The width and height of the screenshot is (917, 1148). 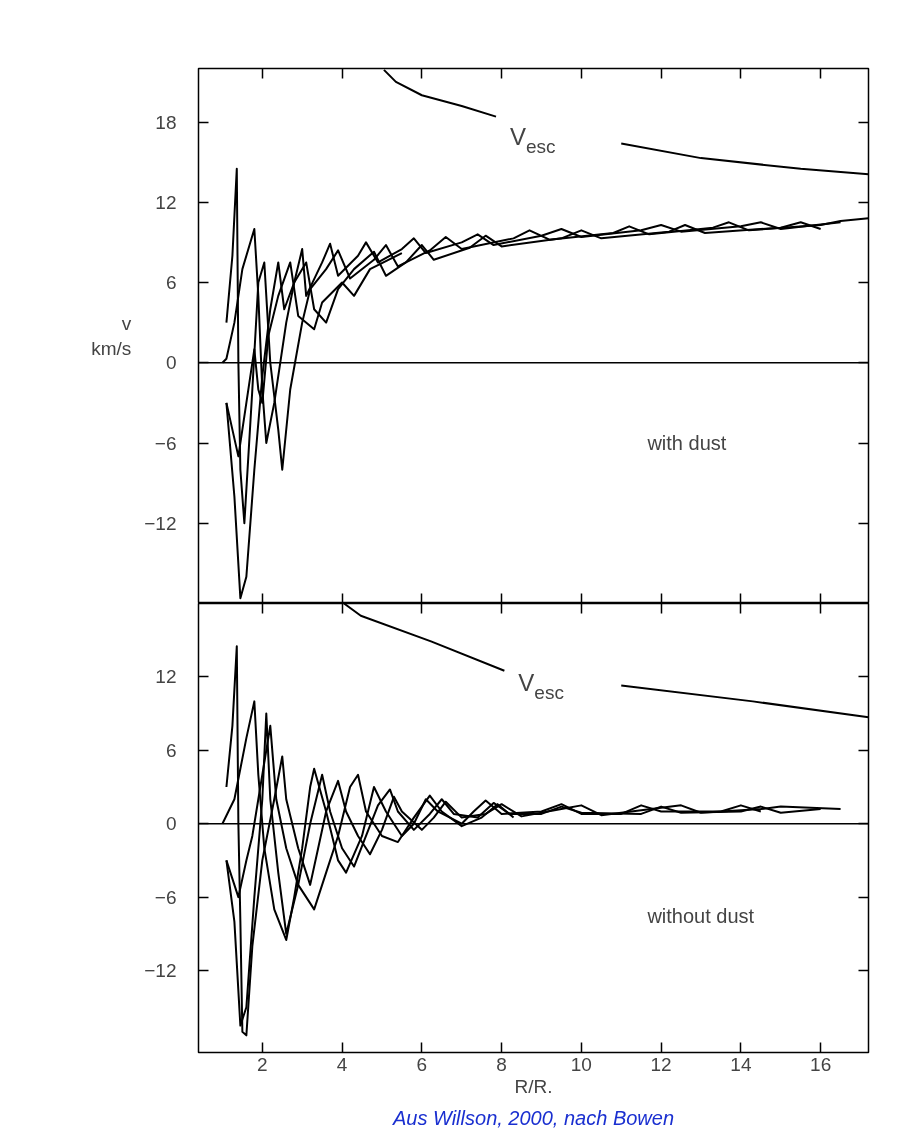 What do you see at coordinates (686, 442) in the screenshot?
I see `annotation: with dust` at bounding box center [686, 442].